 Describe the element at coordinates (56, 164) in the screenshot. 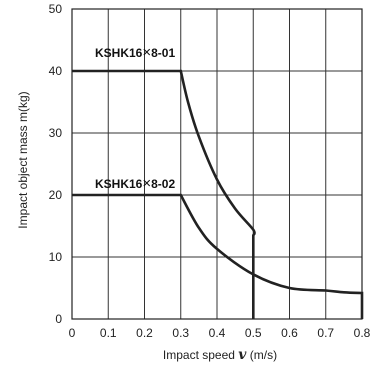

I see `y-tick-labels: 0 10 20 30 40 50` at that location.